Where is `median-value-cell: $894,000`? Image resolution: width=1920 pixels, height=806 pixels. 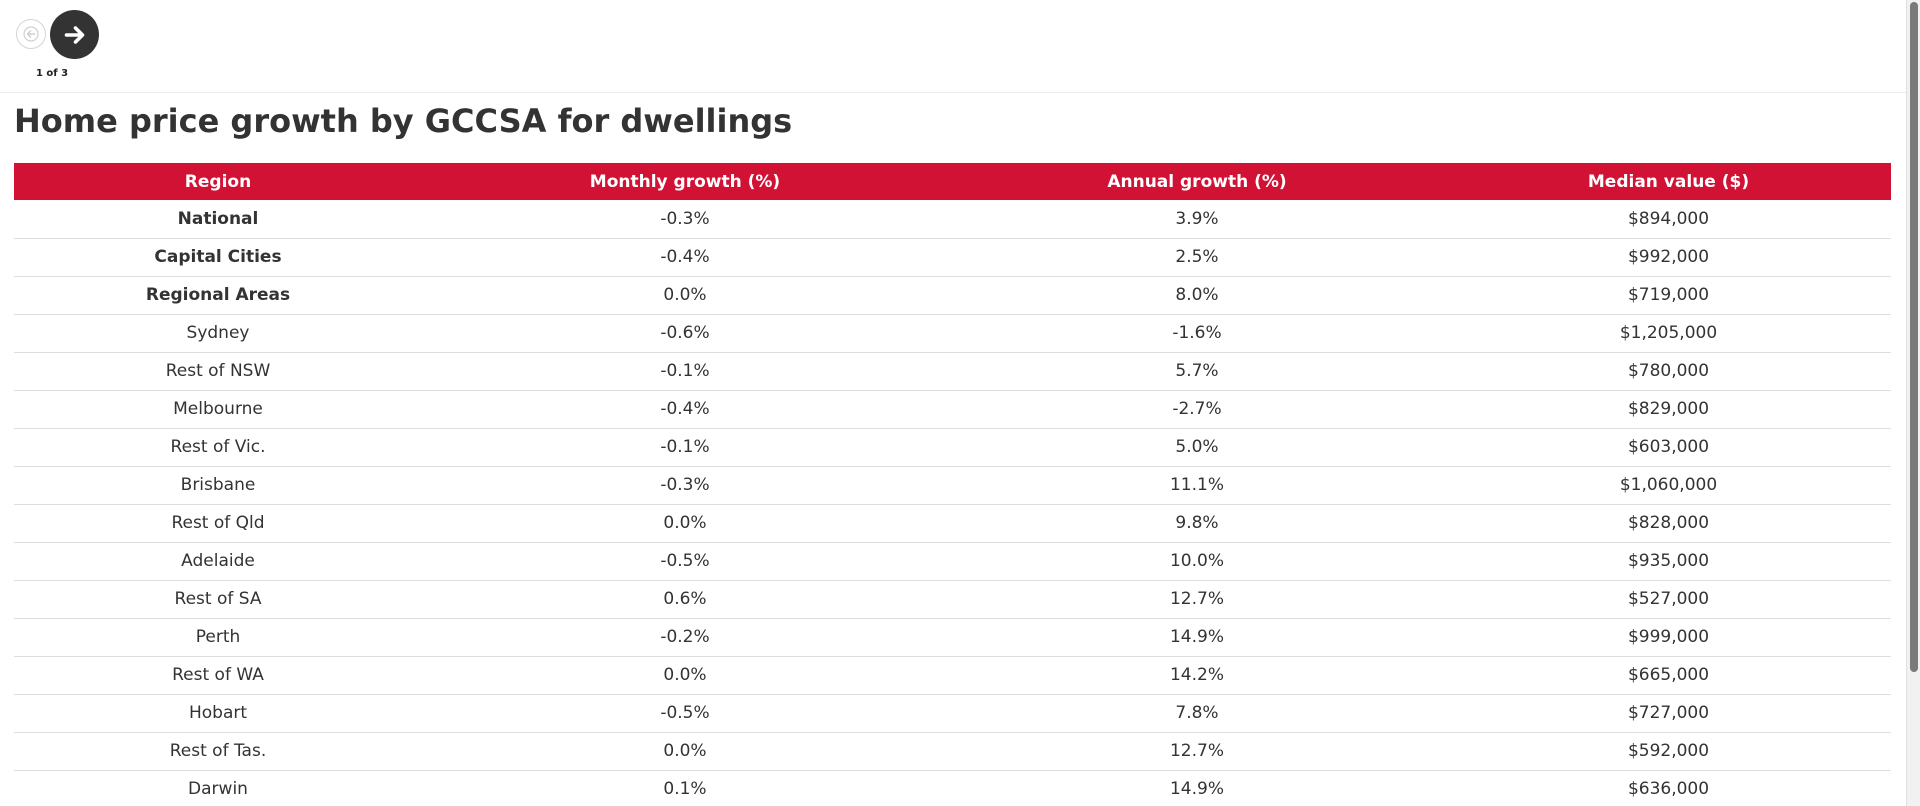
median-value-cell: $894,000 is located at coordinates (1668, 218).